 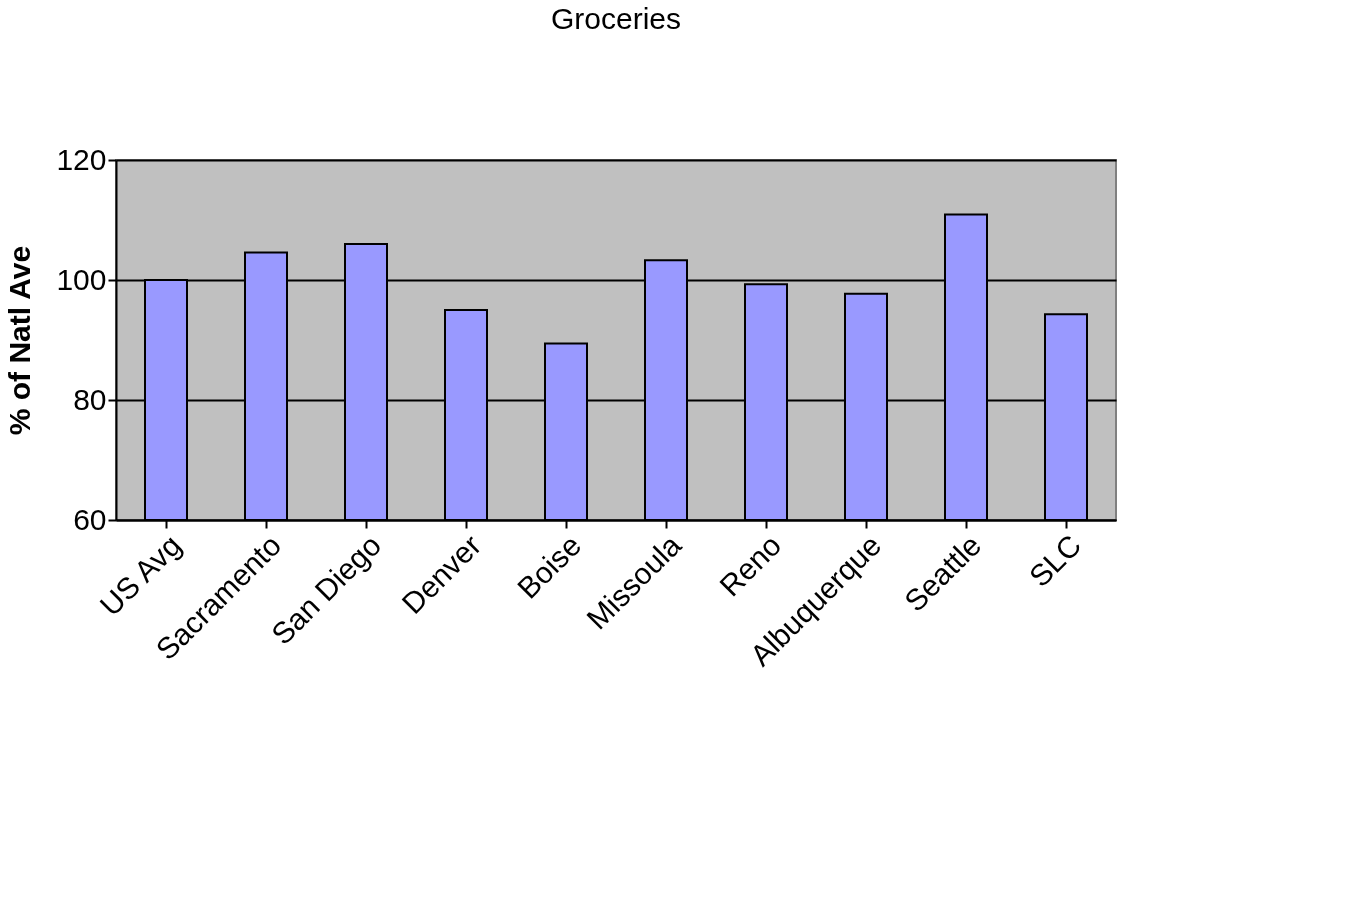 What do you see at coordinates (90, 399) in the screenshot?
I see `y-tick-label: 80` at bounding box center [90, 399].